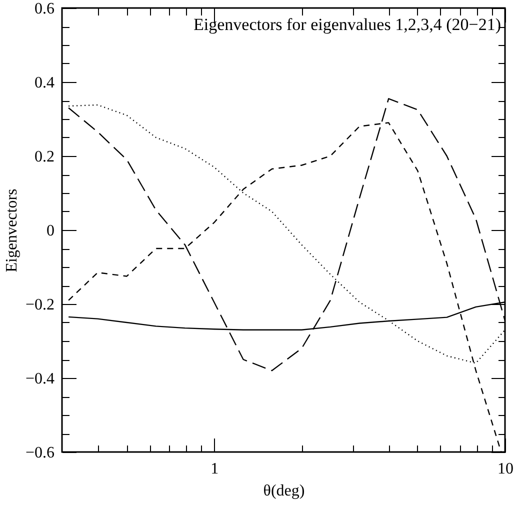 This screenshot has height=508, width=517. I want to click on x-tick-label: 1, so click(214, 469).